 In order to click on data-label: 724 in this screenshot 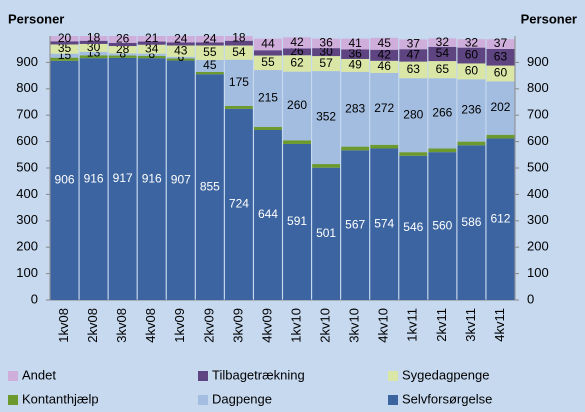, I will do `click(239, 204)`.